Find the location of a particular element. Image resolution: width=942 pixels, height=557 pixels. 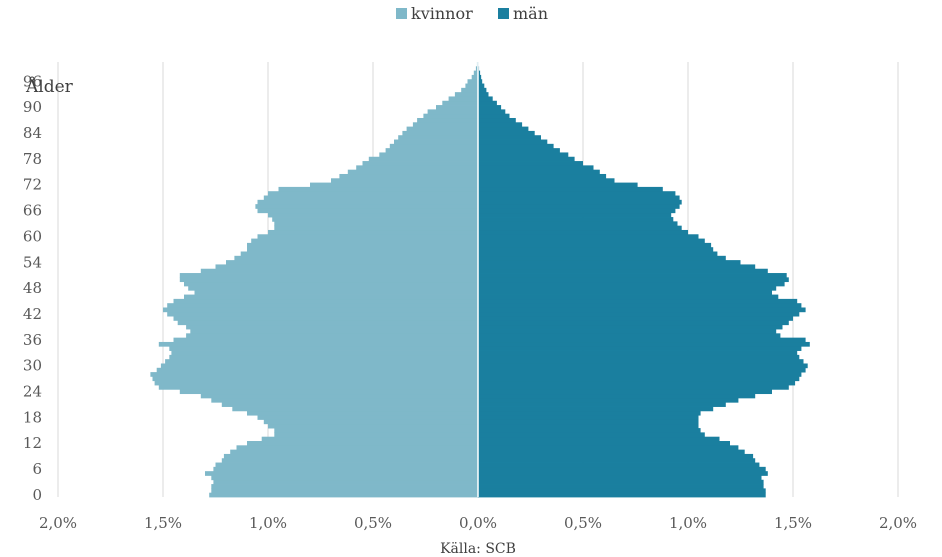

source-note: Källa: SCB is located at coordinates (478, 549).